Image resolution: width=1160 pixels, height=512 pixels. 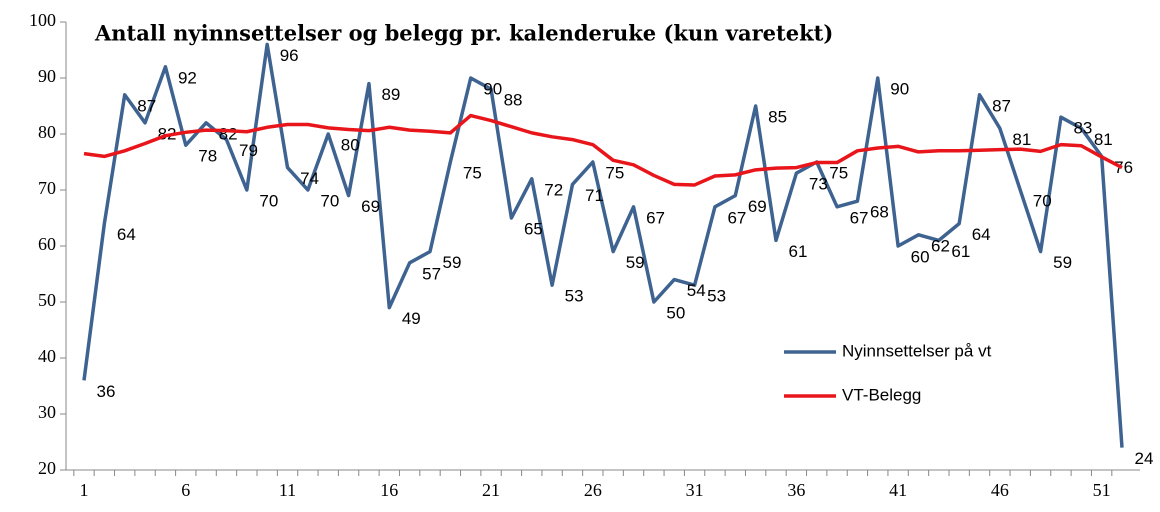 What do you see at coordinates (207, 156) in the screenshot?
I see `data-label: 78` at bounding box center [207, 156].